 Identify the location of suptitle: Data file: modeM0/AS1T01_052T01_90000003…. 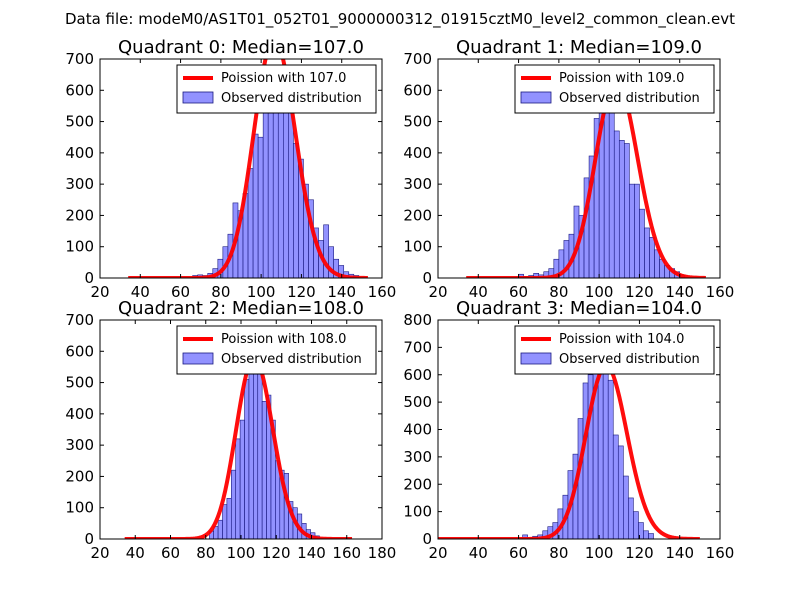
(400, 19).